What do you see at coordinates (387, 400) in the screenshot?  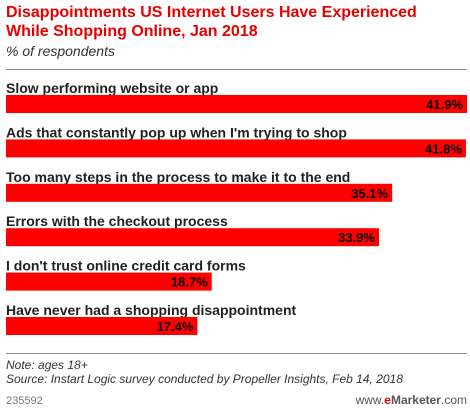 I see `brand-letter: e` at bounding box center [387, 400].